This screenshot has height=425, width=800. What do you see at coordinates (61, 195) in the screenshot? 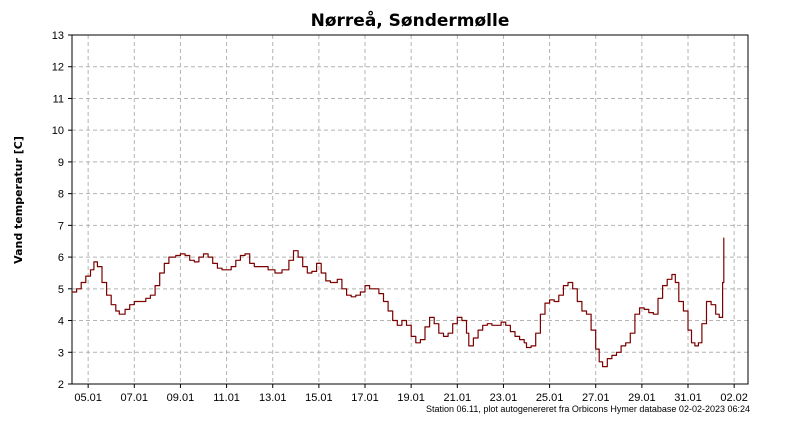
I see `y-tick-label: 8` at bounding box center [61, 195].